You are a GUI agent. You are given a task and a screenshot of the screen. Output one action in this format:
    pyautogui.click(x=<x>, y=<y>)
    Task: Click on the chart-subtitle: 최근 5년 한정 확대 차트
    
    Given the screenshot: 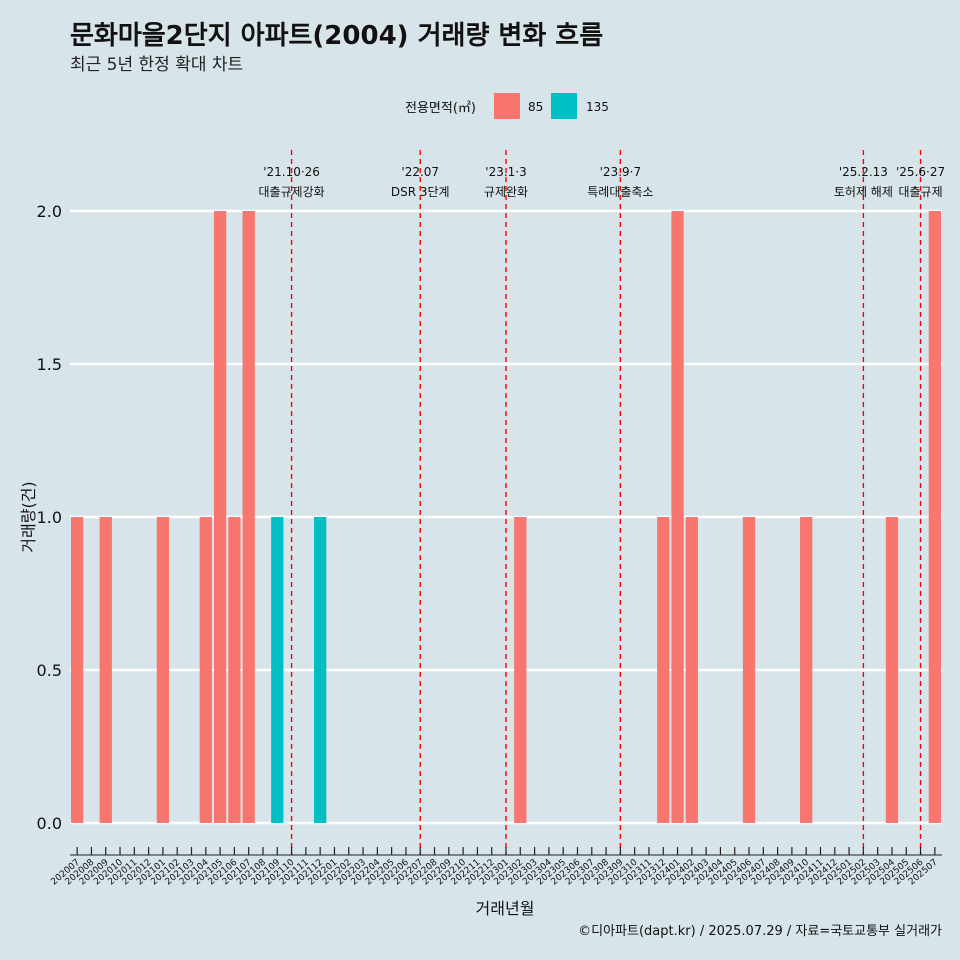 What is the action you would take?
    pyautogui.click(x=156, y=65)
    